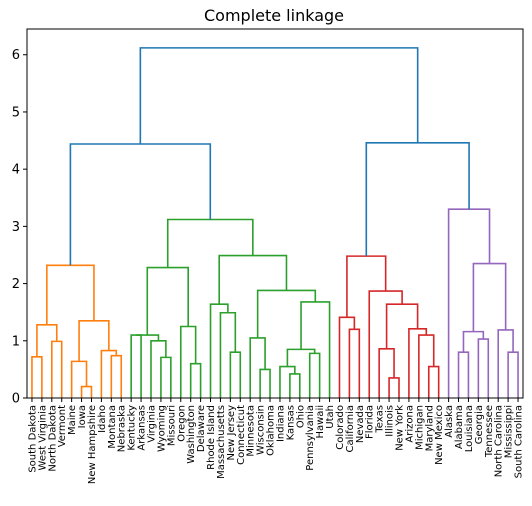  Describe the element at coordinates (62, 426) in the screenshot. I see `leaf-label: Vermont` at that location.